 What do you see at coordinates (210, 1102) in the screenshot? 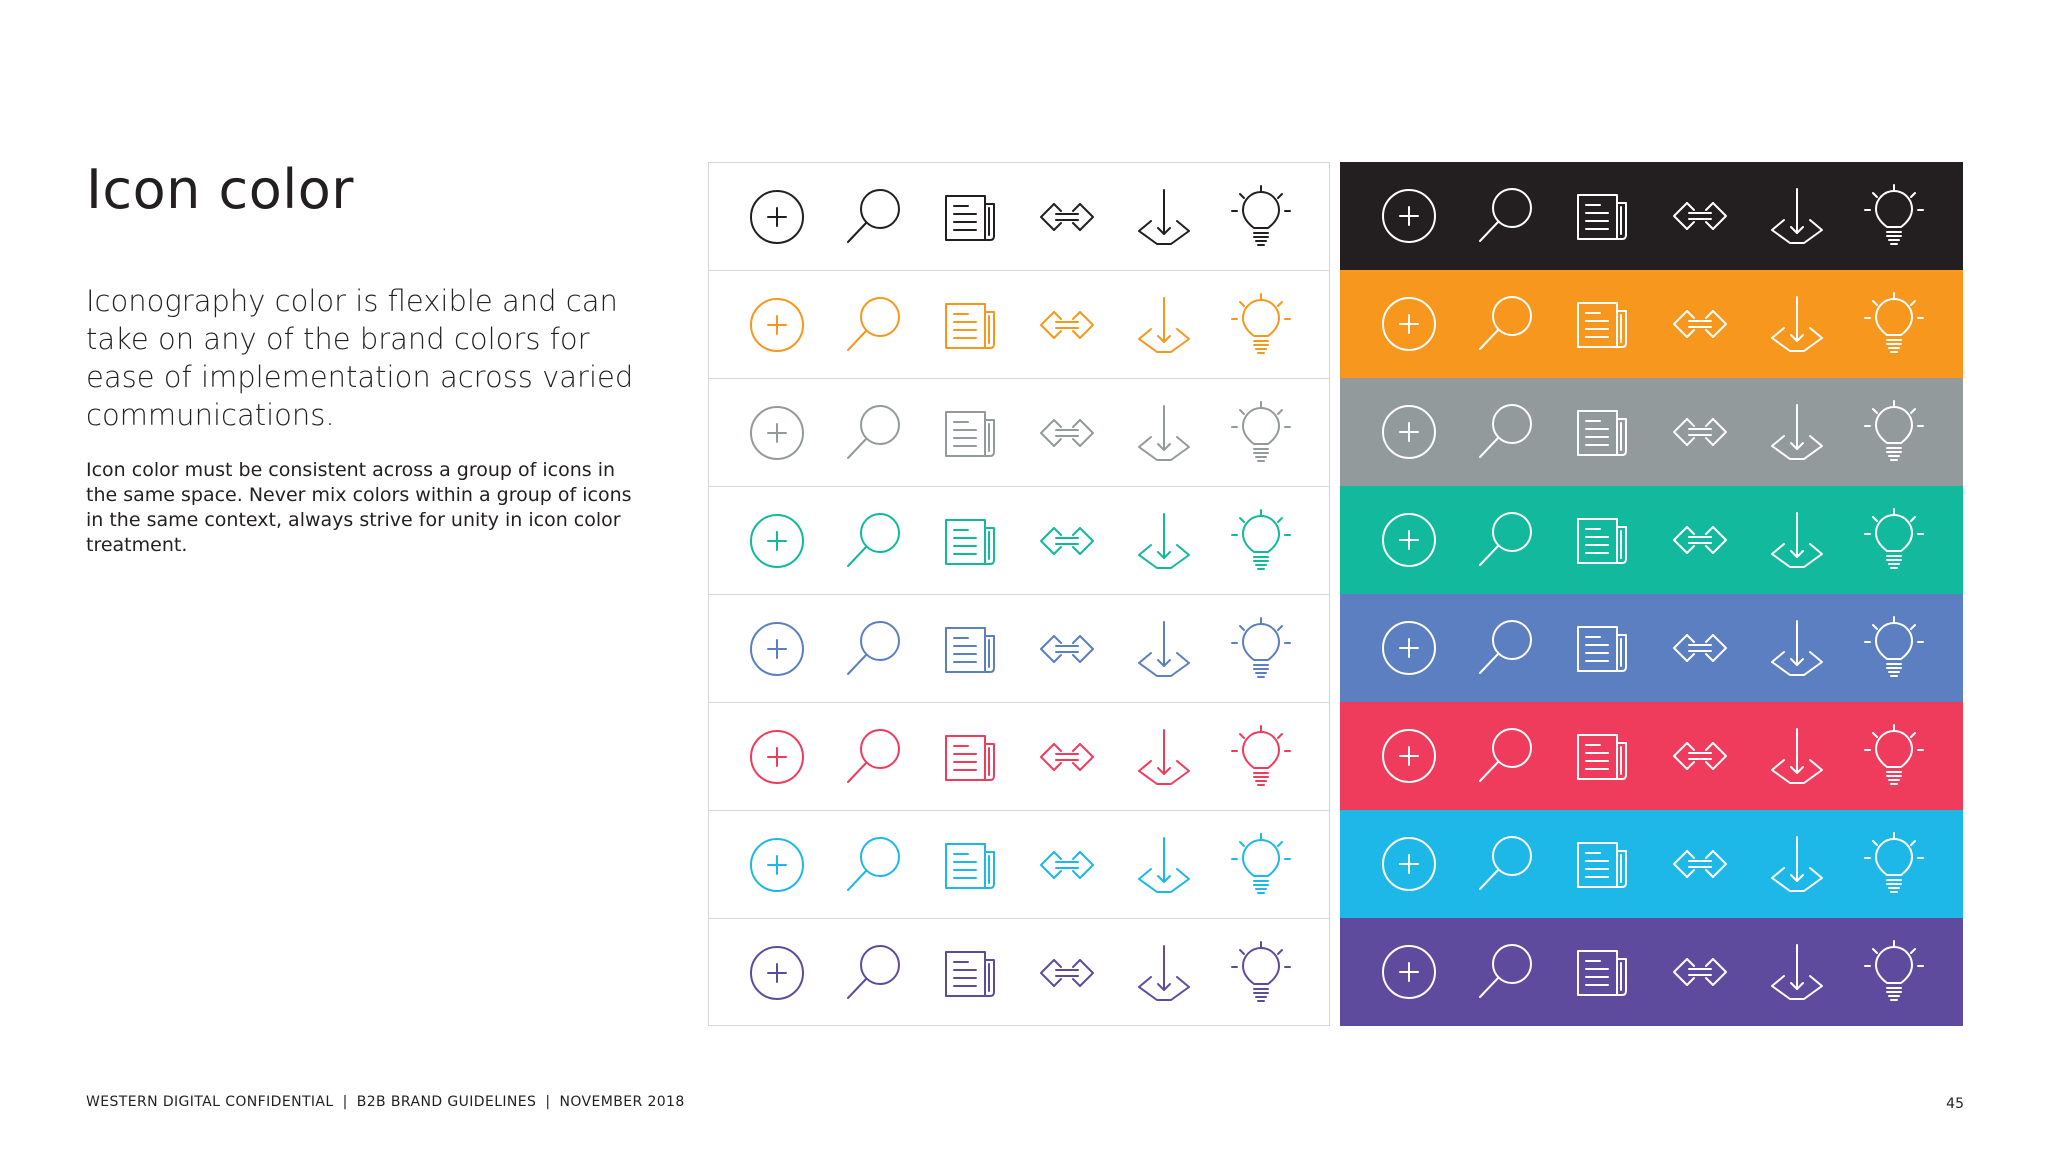
I see `footer-company: WESTERN DIGITAL CONFIDENTIAL` at bounding box center [210, 1102].